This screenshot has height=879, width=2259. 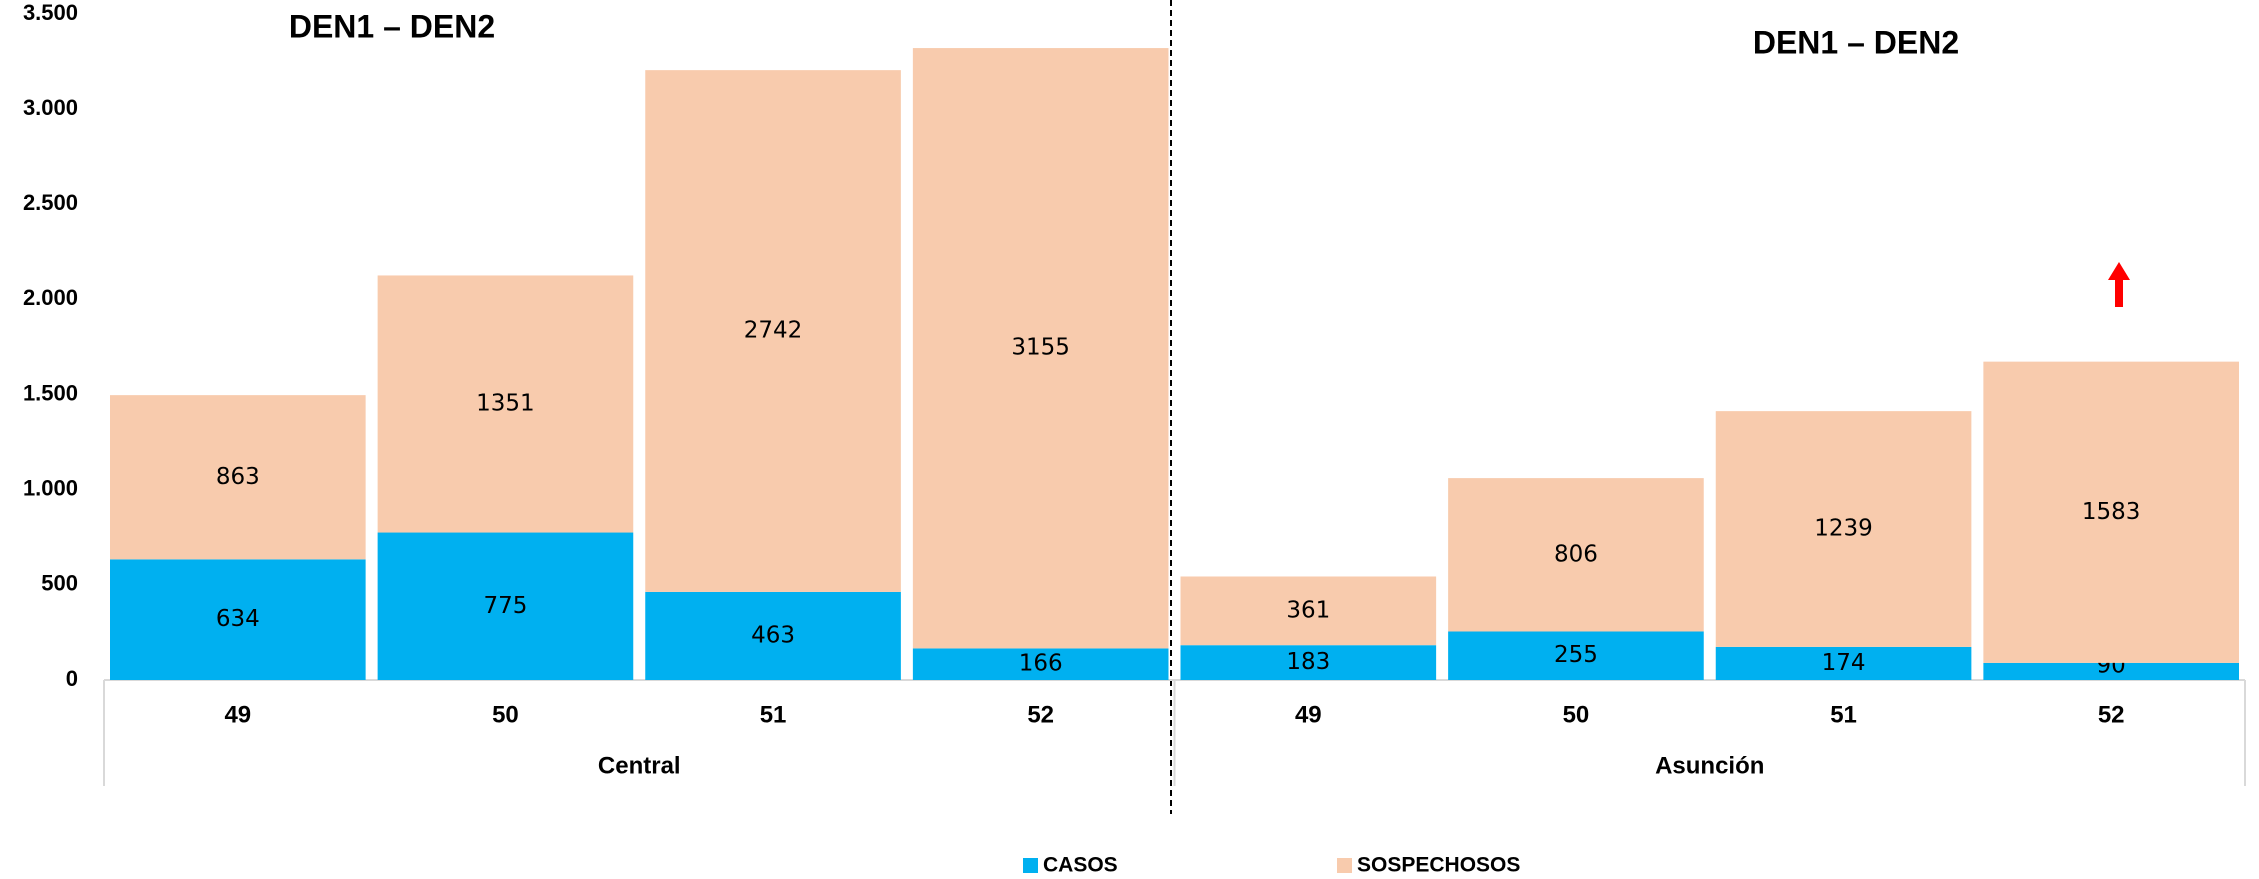 I want to click on value-label: 255, so click(x=1576, y=655).